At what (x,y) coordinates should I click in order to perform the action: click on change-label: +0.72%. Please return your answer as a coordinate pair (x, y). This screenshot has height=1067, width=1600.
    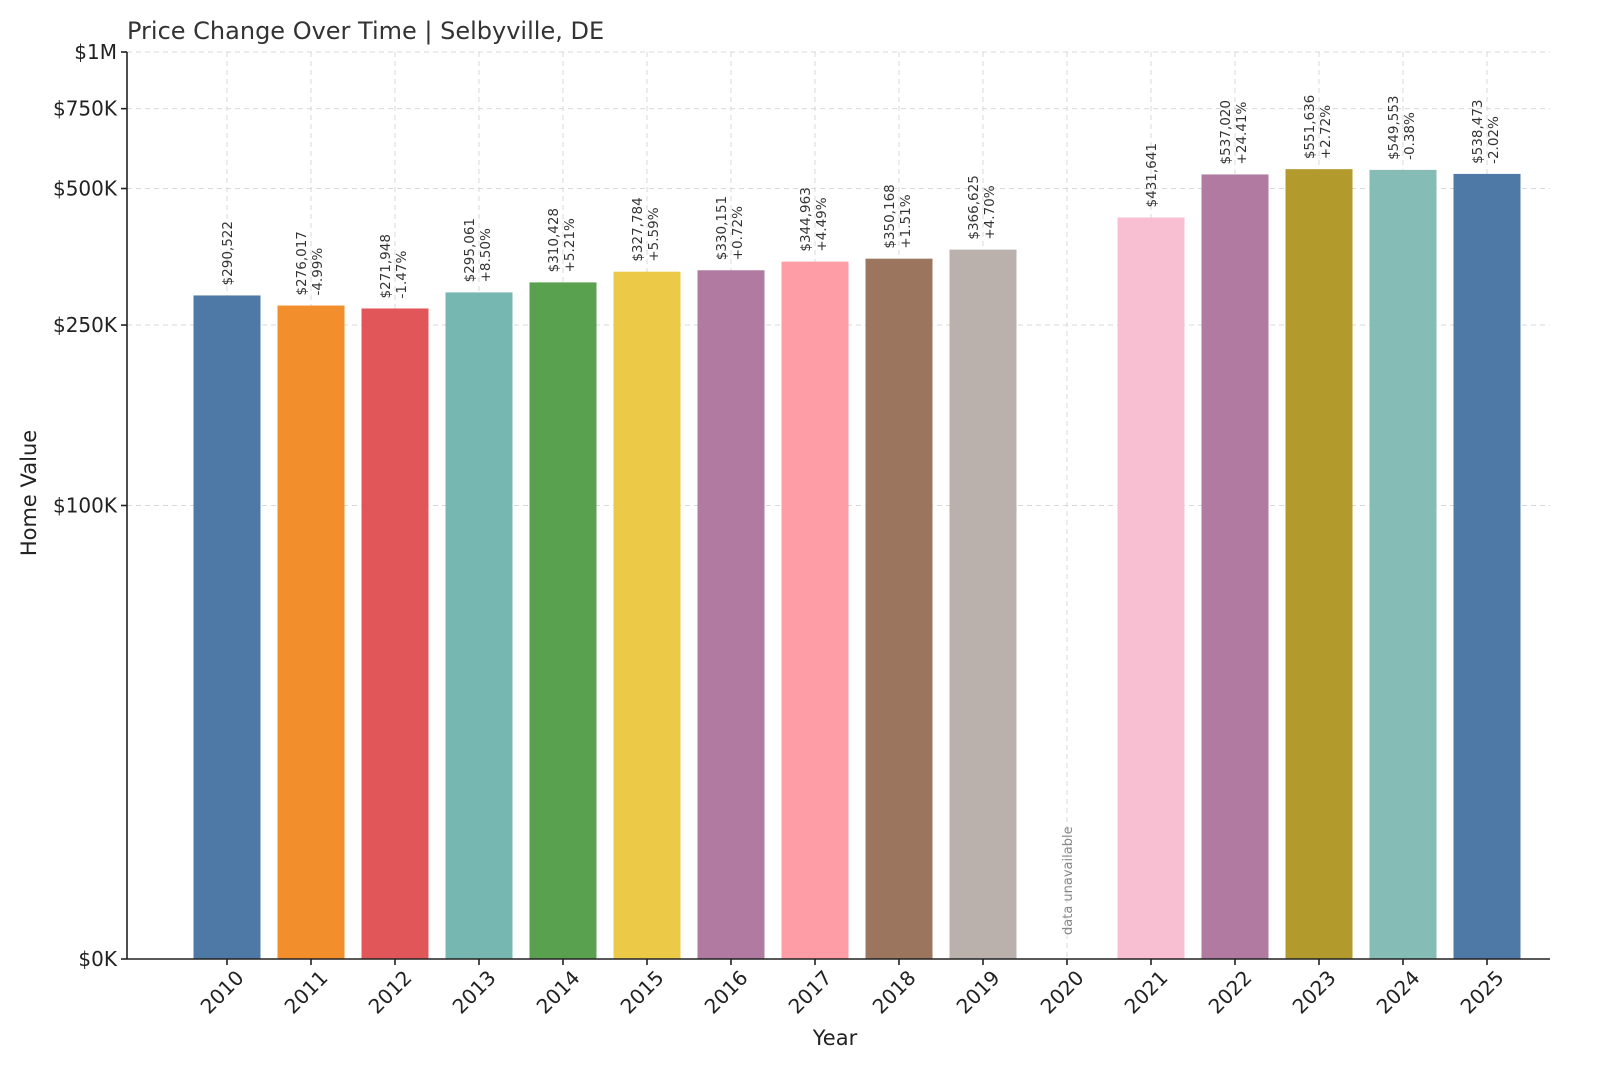
    Looking at the image, I should click on (738, 233).